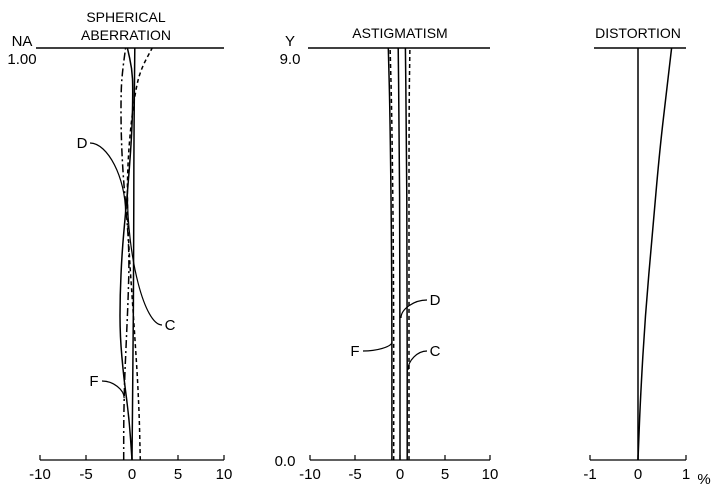 This screenshot has height=500, width=720. I want to click on y-axis-label: Y, so click(290, 41).